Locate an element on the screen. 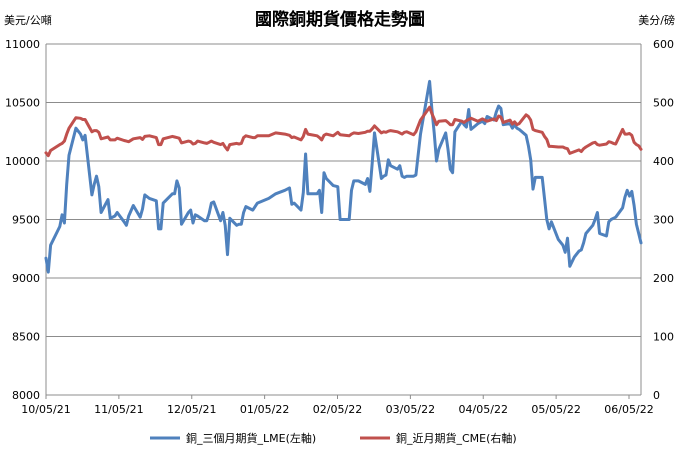 The height and width of the screenshot is (454, 679). x-tick-label: 05/05/22 is located at coordinates (555, 409).